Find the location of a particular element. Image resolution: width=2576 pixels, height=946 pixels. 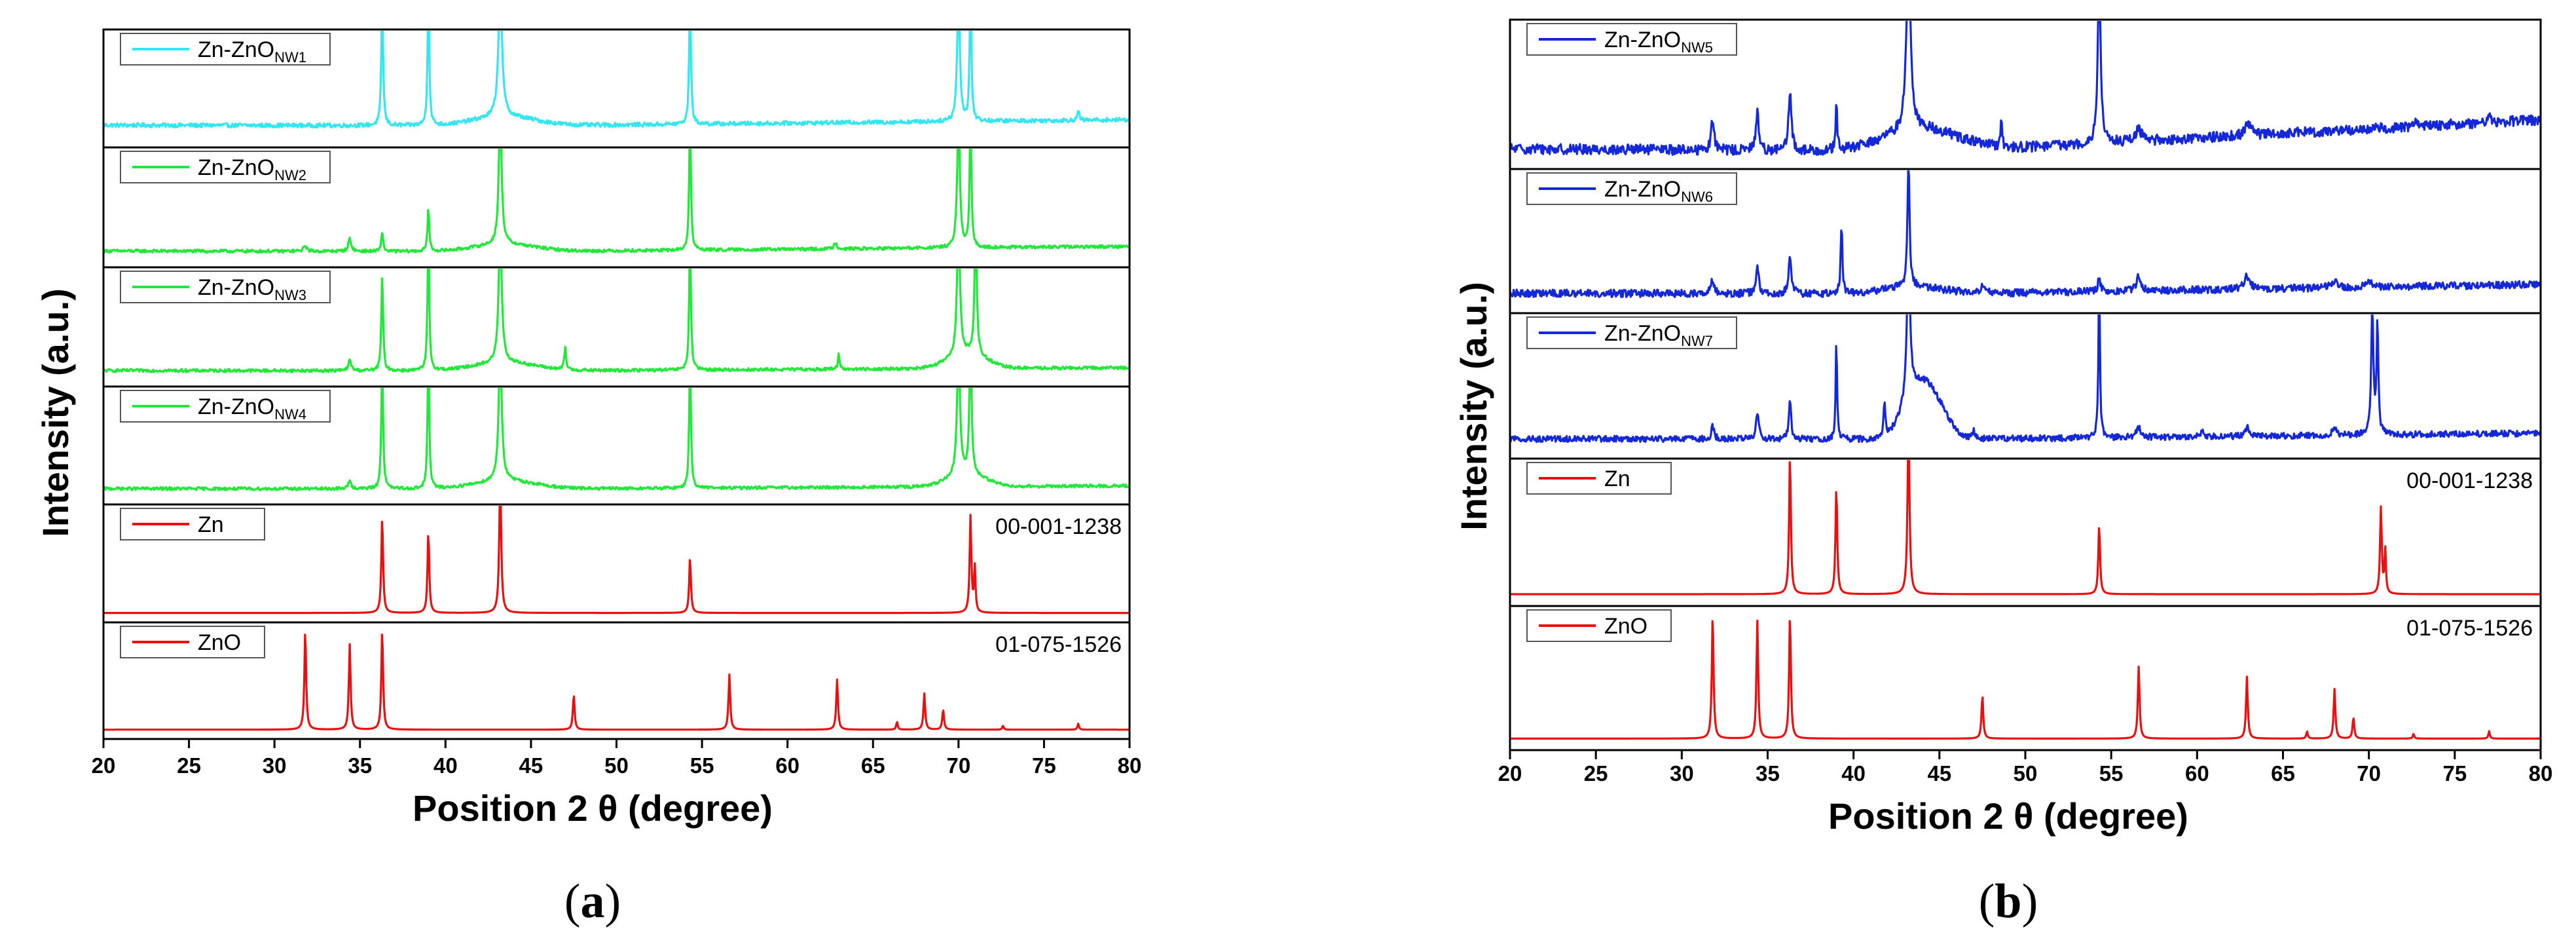

legend-entry: Zn-ZnONW5 is located at coordinates (1632, 39).